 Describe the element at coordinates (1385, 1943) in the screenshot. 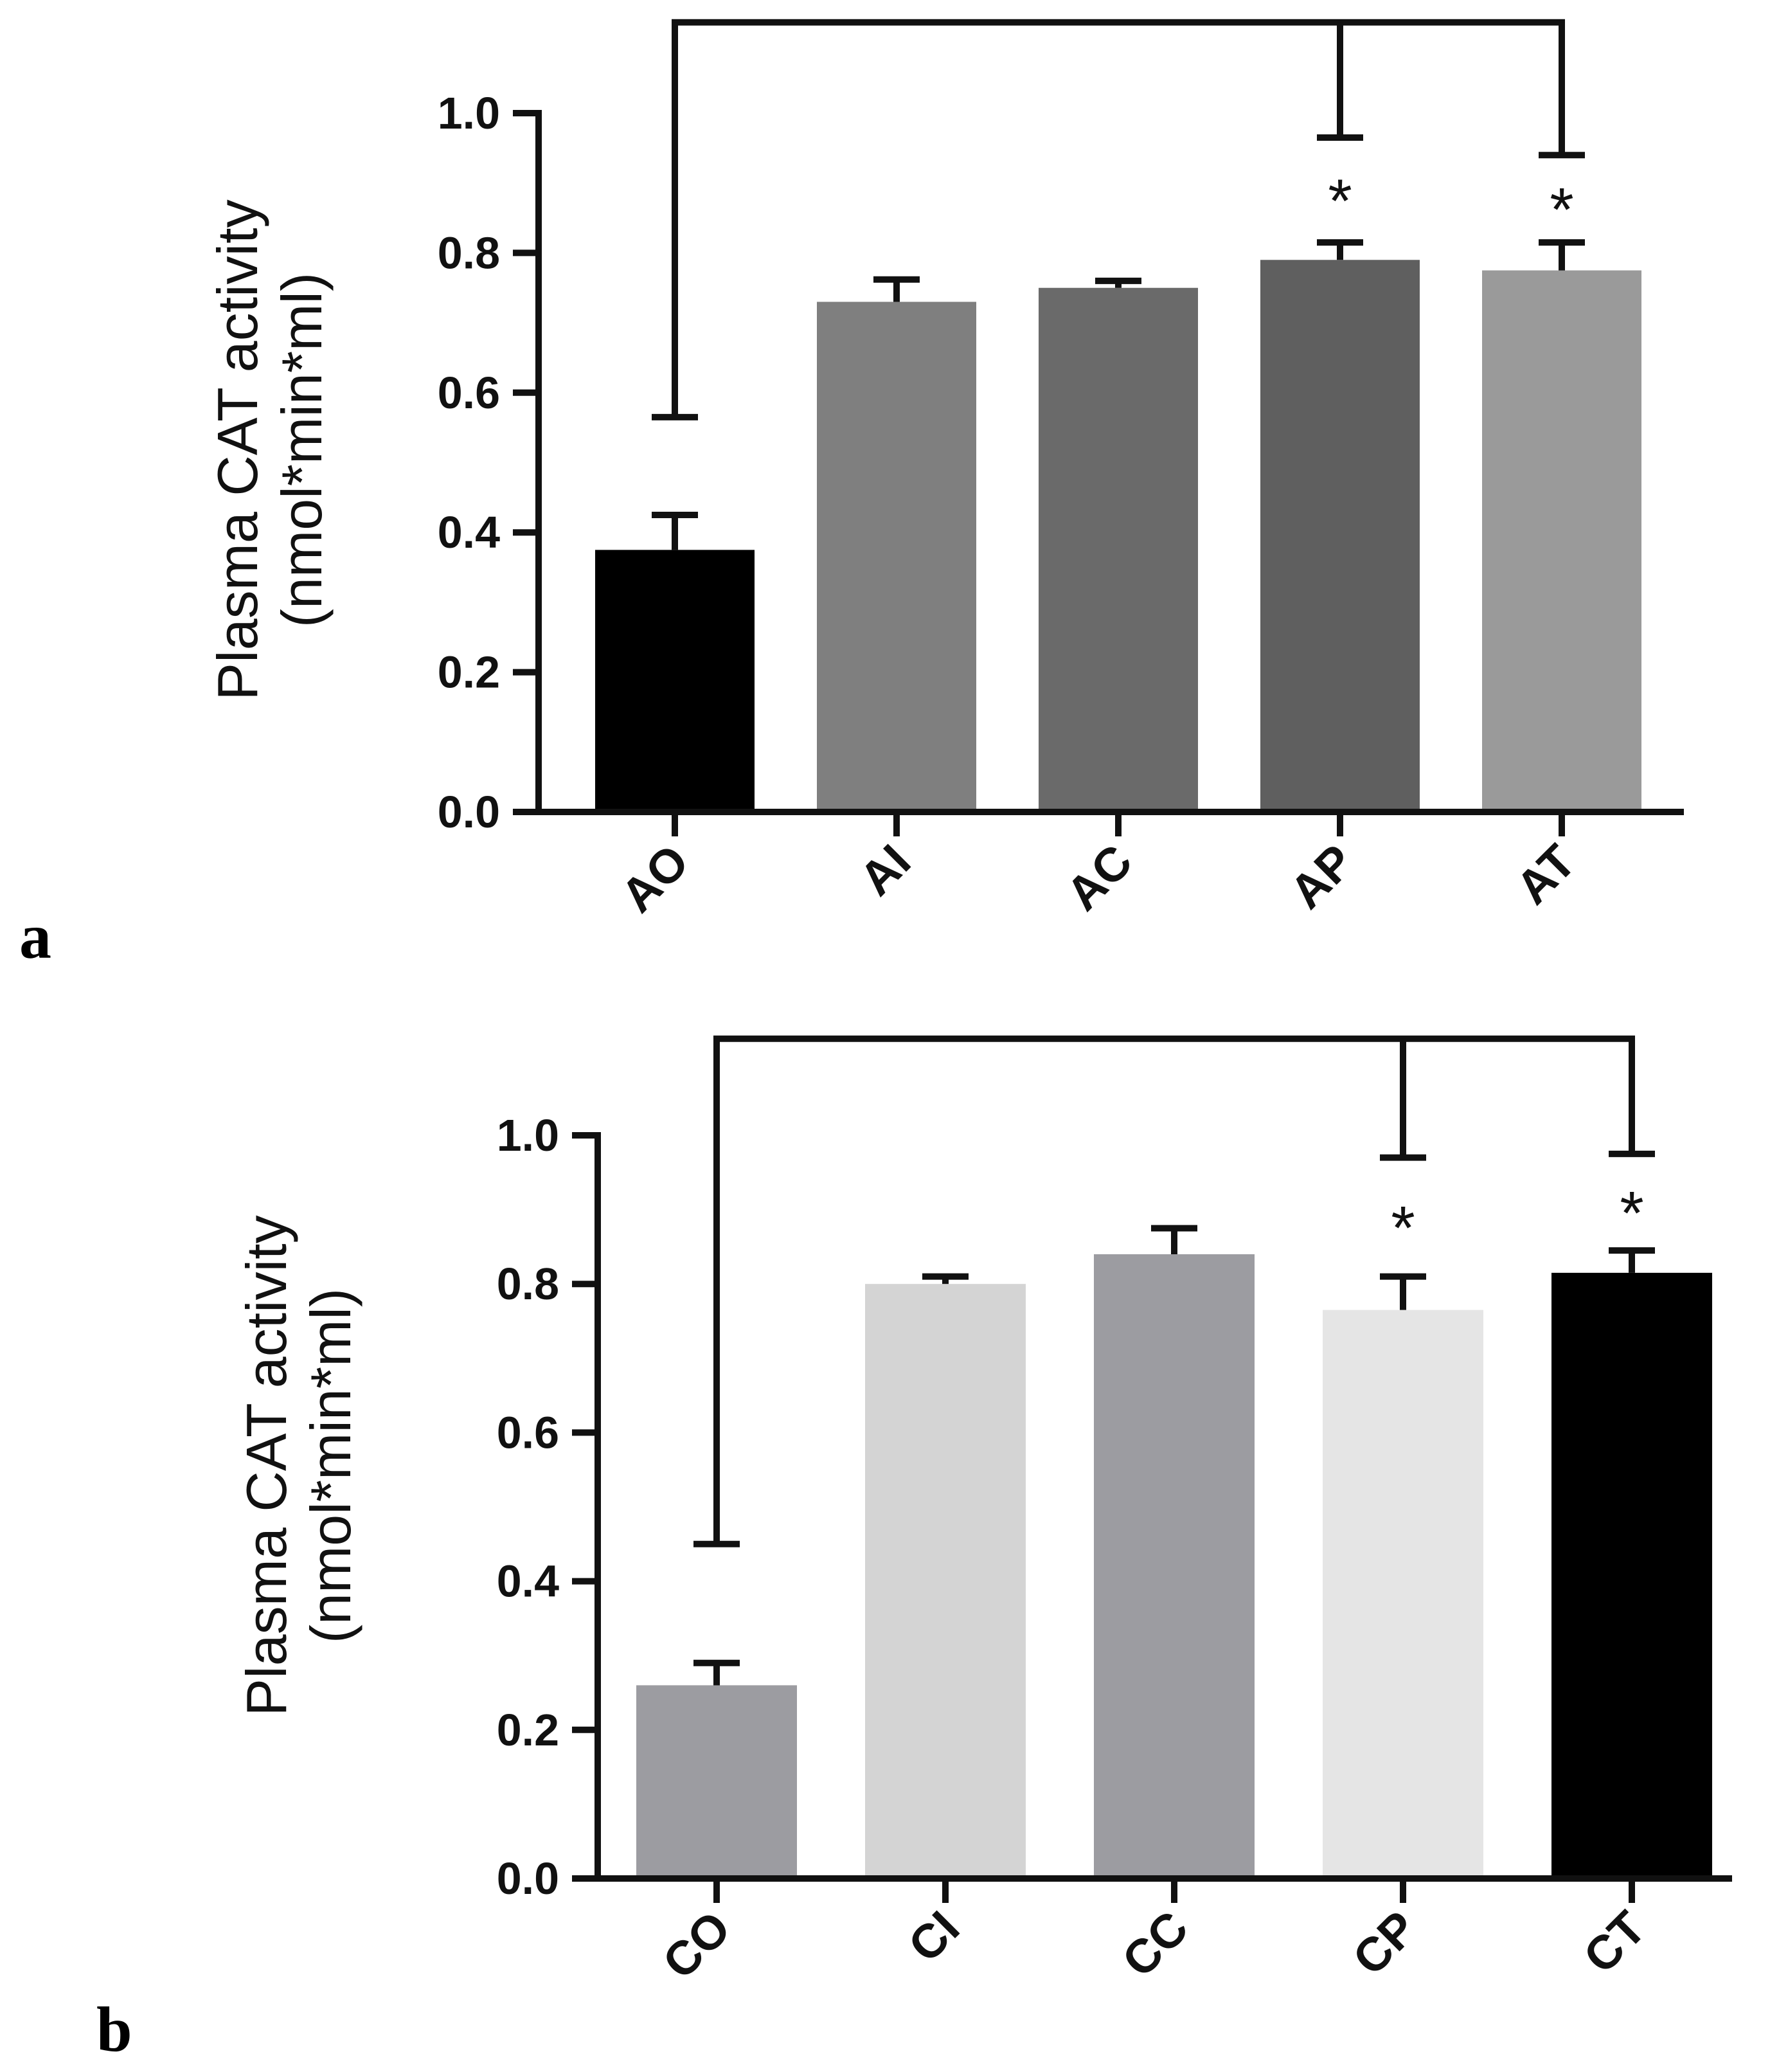

I see `x-tick-label-CP: CP` at that location.